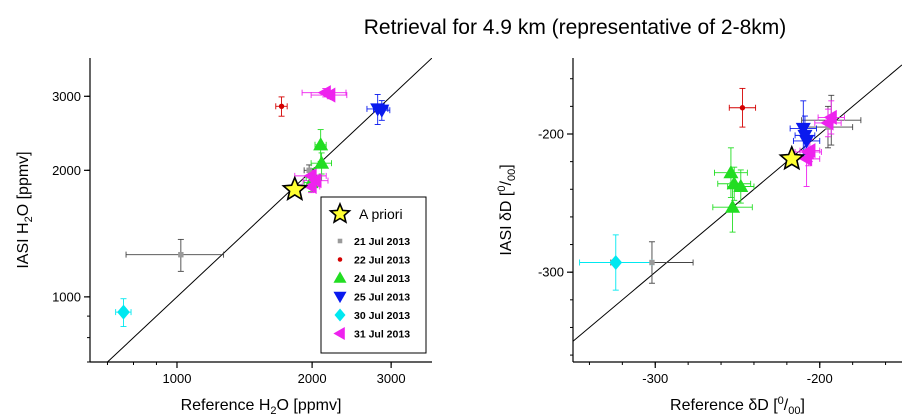 The width and height of the screenshot is (902, 420). Describe the element at coordinates (382, 298) in the screenshot. I see `legend-label-25-jul-2013: 25 Jul 2013` at that location.